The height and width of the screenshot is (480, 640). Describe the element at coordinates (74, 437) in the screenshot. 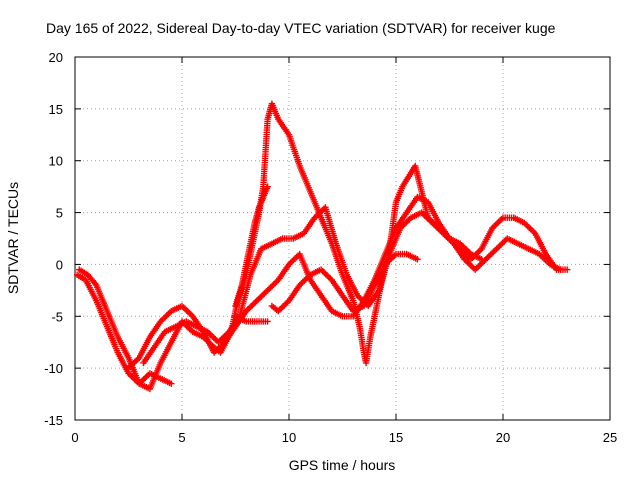

I see `x-tick-label: 0` at that location.